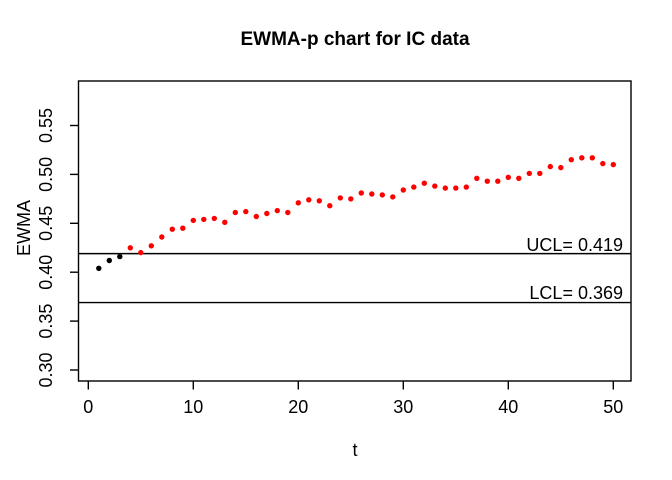  Describe the element at coordinates (57, 248) in the screenshot. I see `y-axis-ticks: 0.30 0.35 0.40 0.45 0.50 0.55` at that location.